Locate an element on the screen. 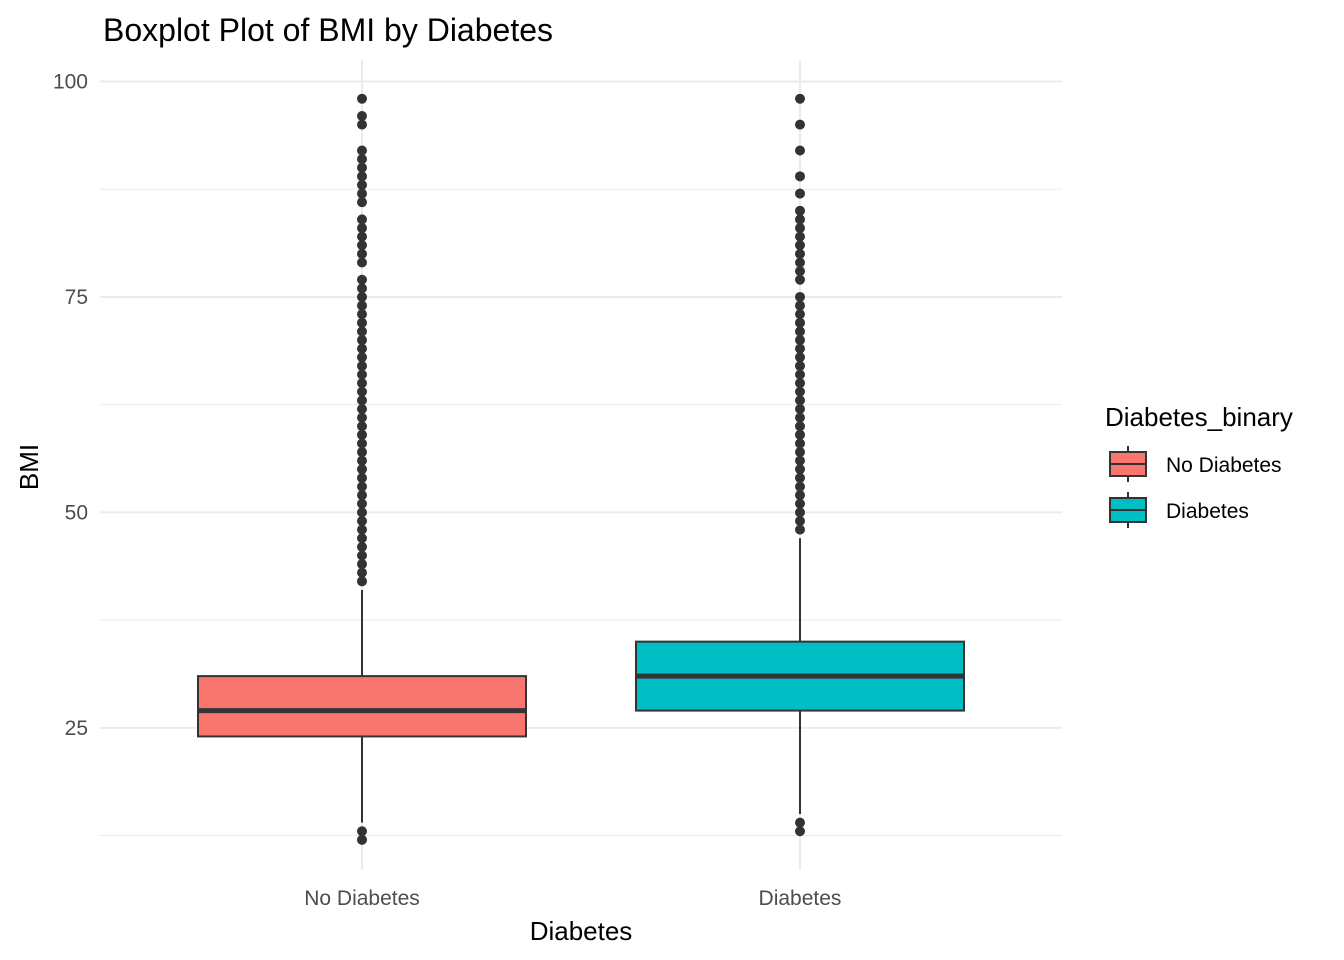 This screenshot has height=960, width=1344. legend-entry: No Diabetes is located at coordinates (1195, 464).